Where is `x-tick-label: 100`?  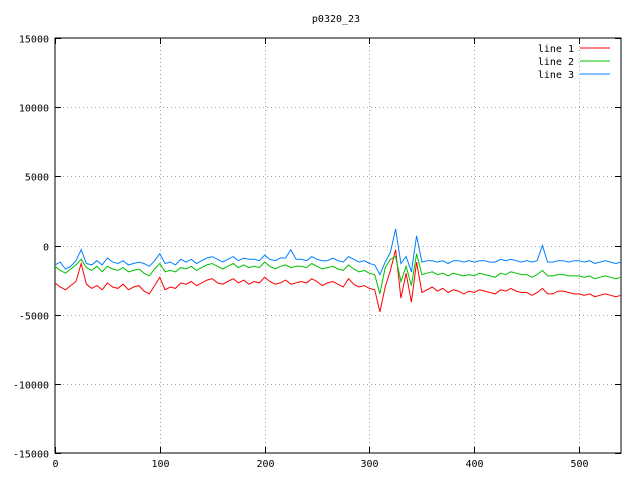
x-tick-label: 100 is located at coordinates (160, 464).